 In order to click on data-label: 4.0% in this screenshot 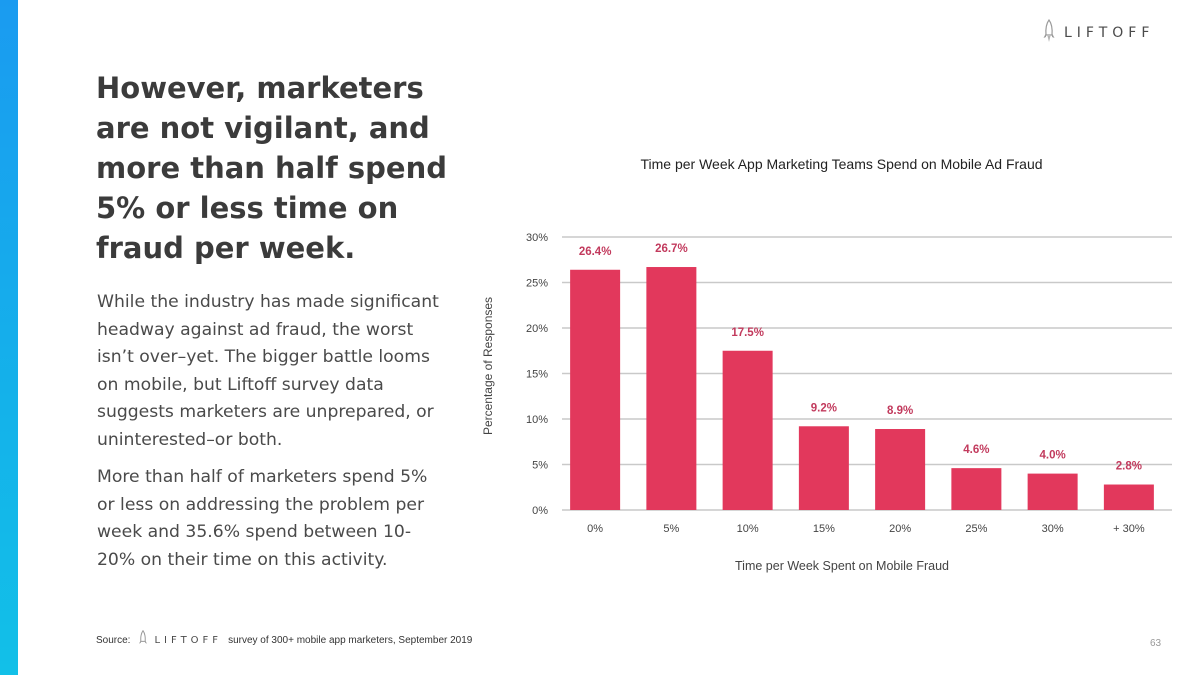, I will do `click(1053, 456)`.